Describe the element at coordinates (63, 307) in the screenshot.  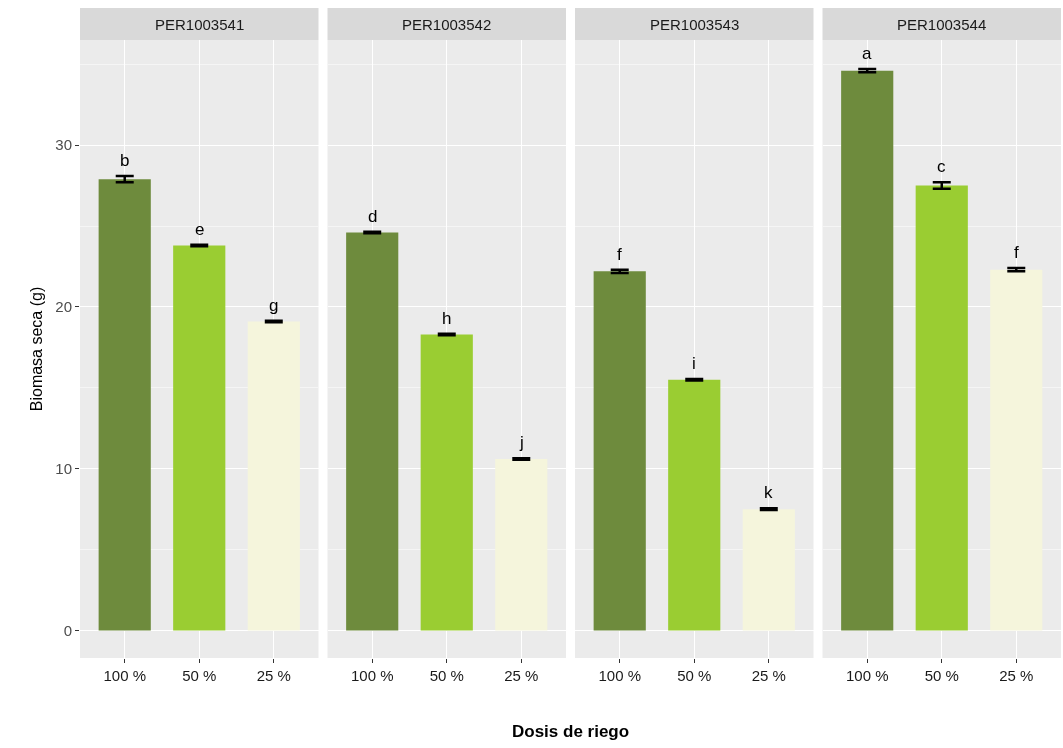
I see `y-tick-label: 20` at that location.